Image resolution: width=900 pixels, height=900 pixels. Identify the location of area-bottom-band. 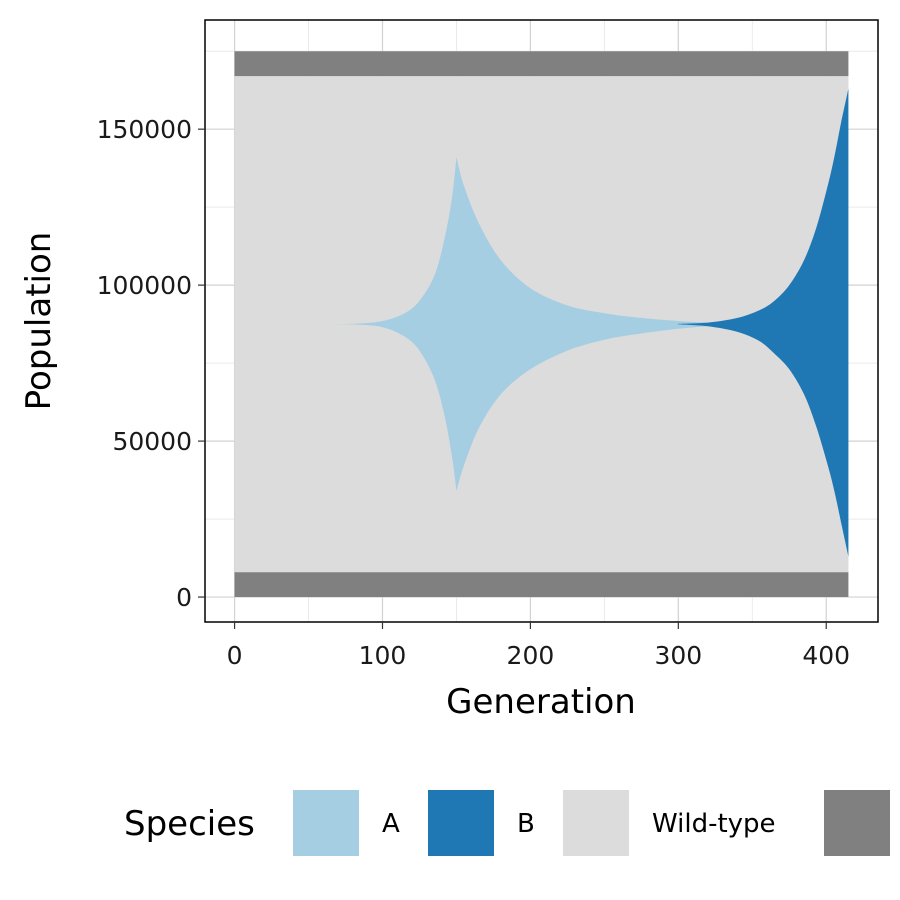
(541, 585).